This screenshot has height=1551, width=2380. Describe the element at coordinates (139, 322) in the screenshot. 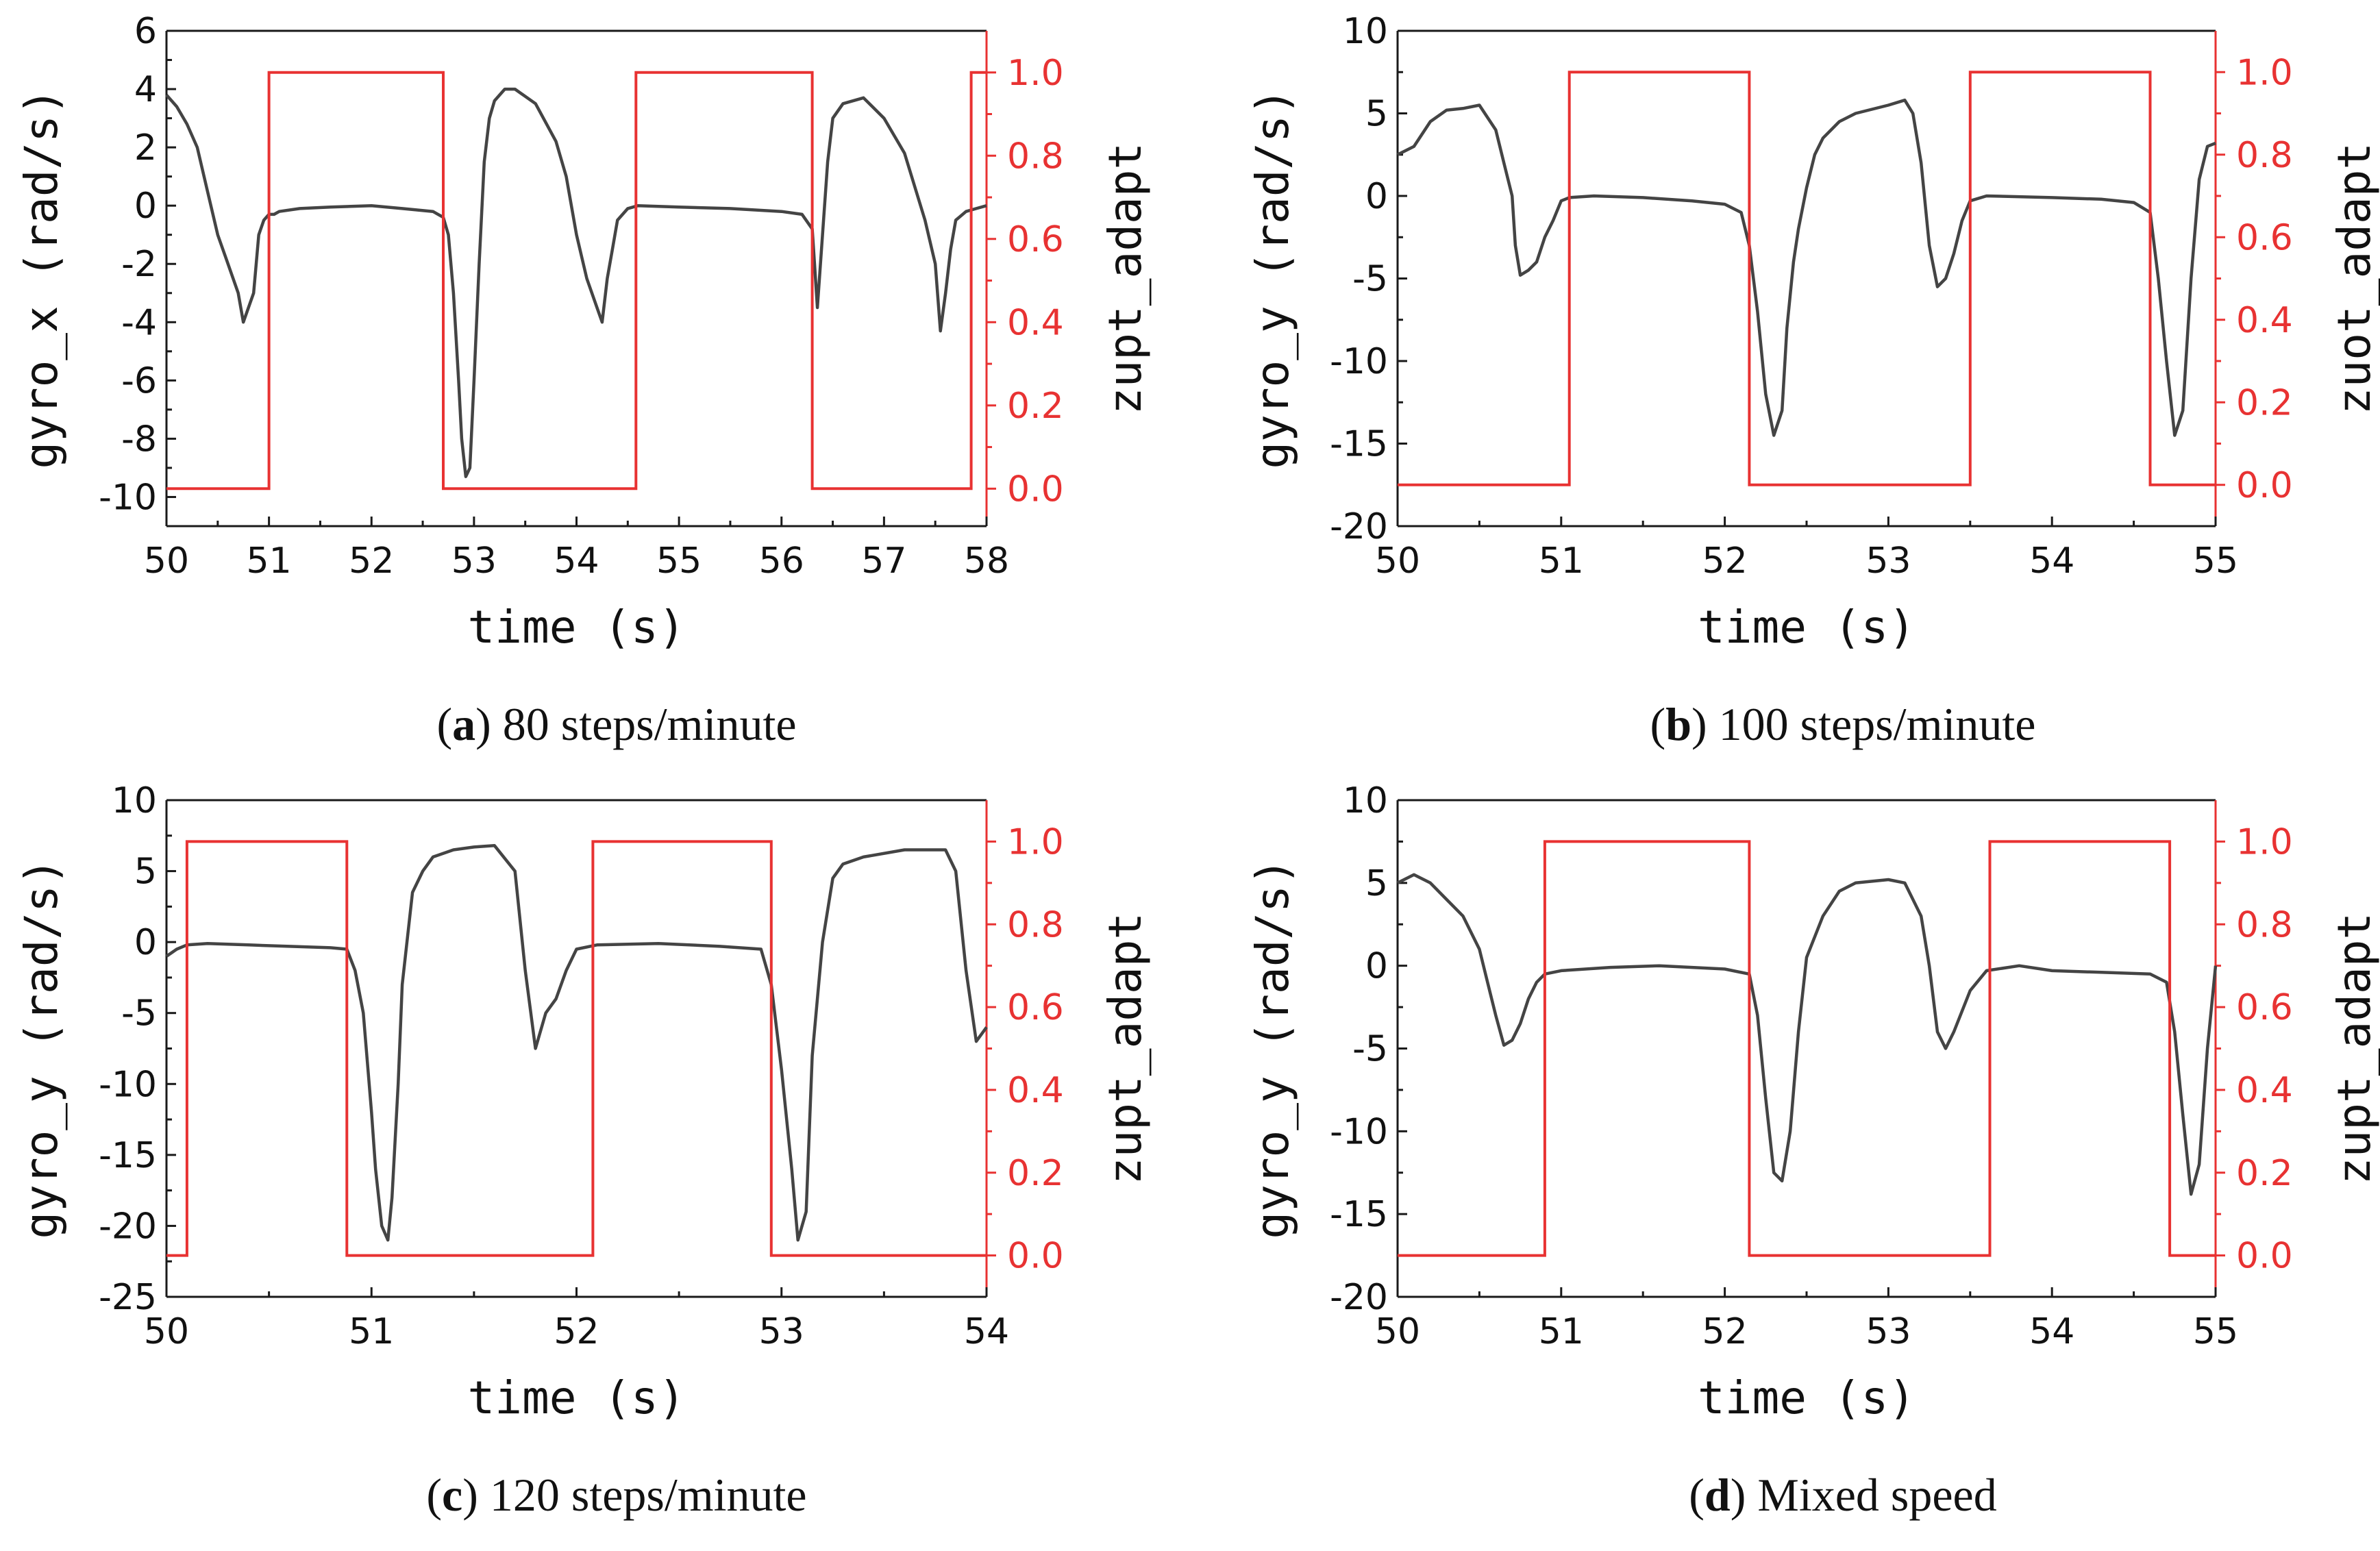

I see `y-left-tick-label: -4` at that location.